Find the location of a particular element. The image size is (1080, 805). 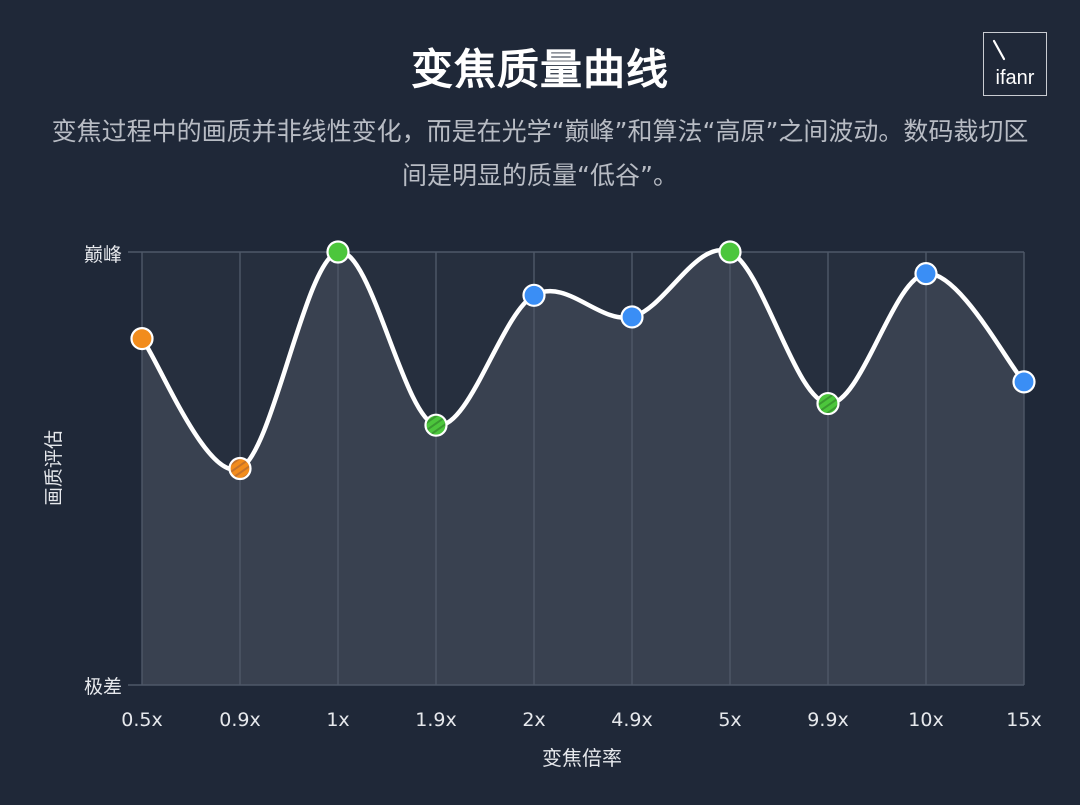

x-tick-label: 2x is located at coordinates (533, 720).